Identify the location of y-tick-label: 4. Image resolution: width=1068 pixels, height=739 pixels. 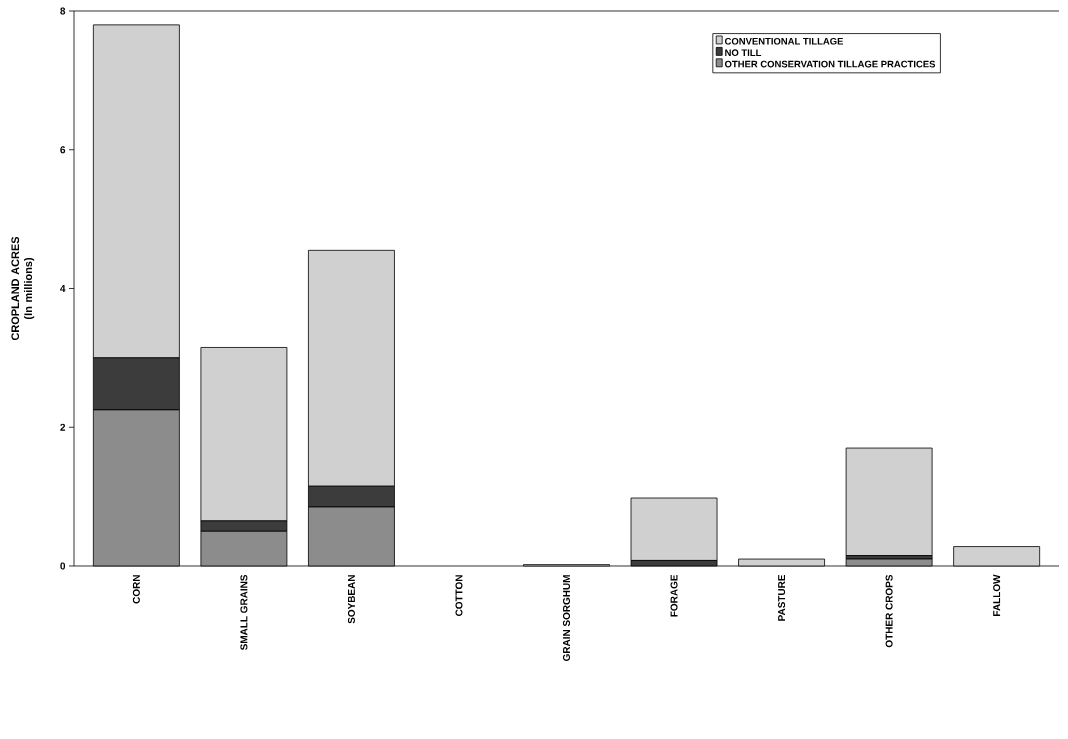
(63, 288).